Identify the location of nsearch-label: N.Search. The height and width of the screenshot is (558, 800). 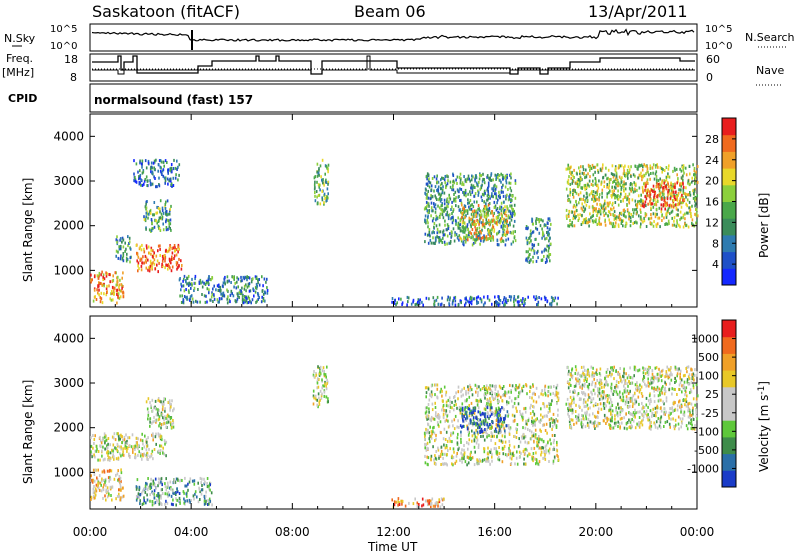
(770, 37).